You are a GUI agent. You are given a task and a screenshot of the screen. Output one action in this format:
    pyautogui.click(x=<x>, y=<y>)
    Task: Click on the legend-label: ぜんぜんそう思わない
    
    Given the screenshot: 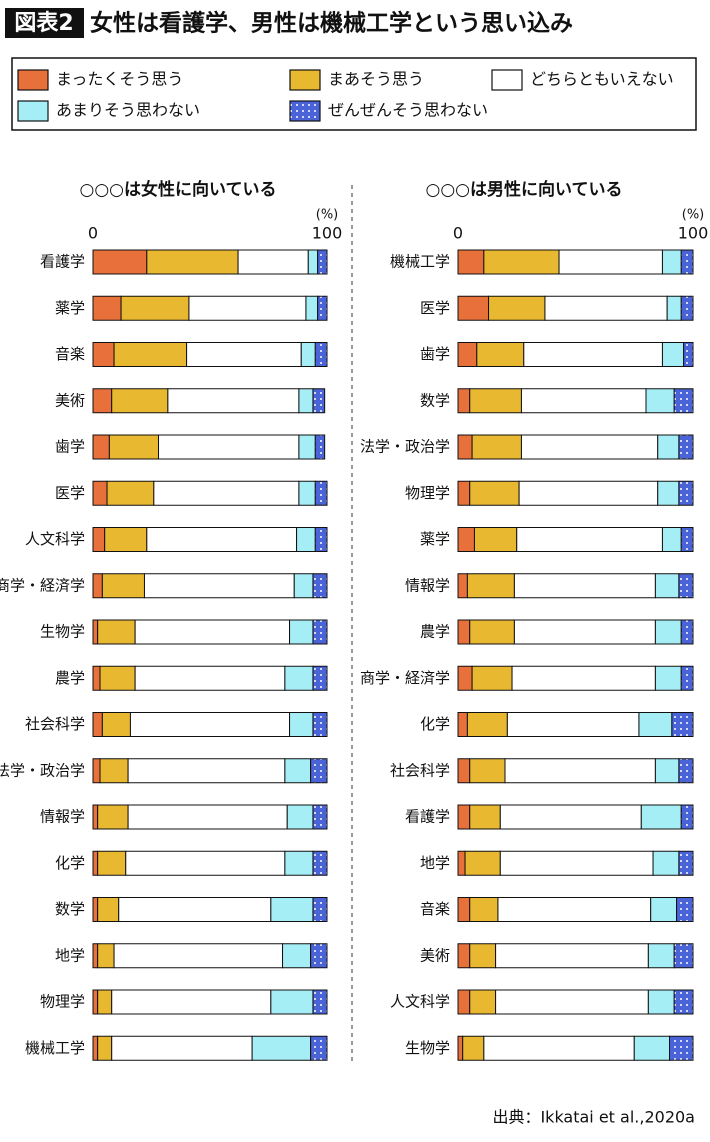 What is the action you would take?
    pyautogui.click(x=408, y=110)
    